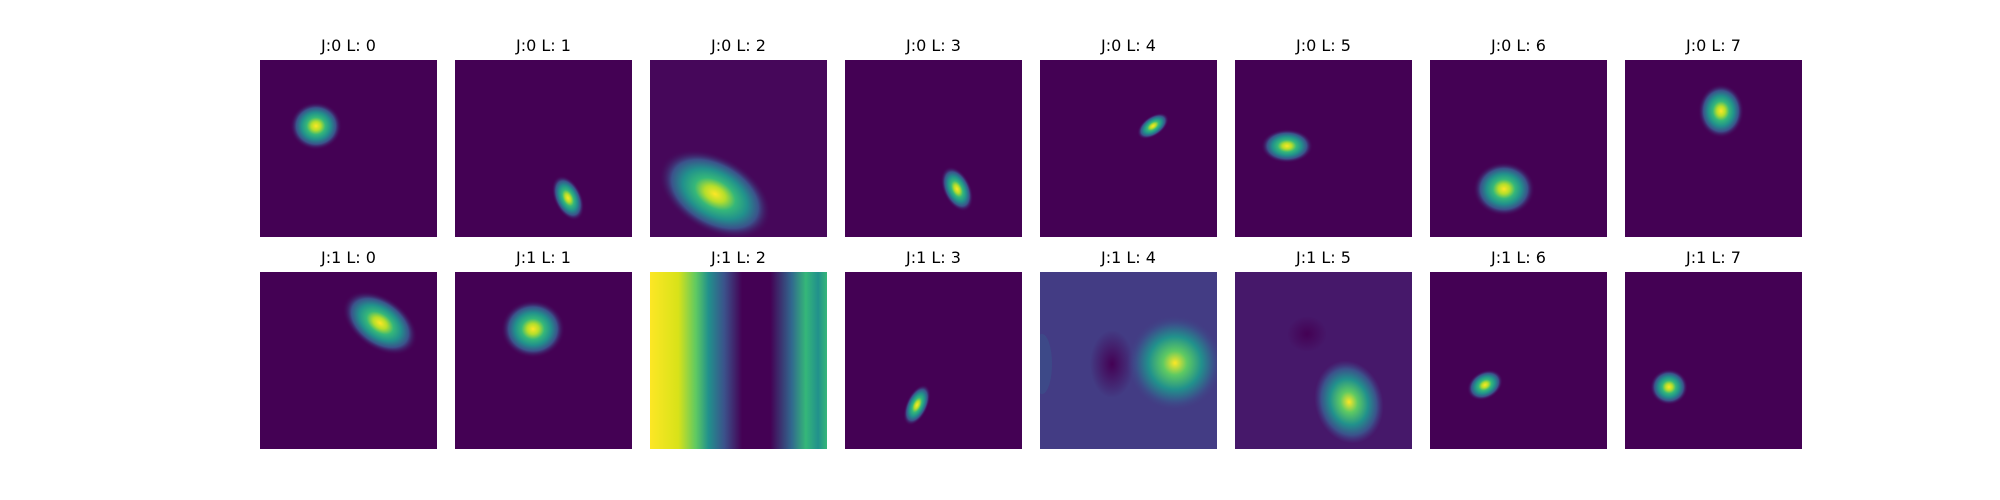 The image size is (2000, 500). What do you see at coordinates (1713, 45) in the screenshot?
I see `panel-title-j0-l7: J:0 L: 7` at bounding box center [1713, 45].